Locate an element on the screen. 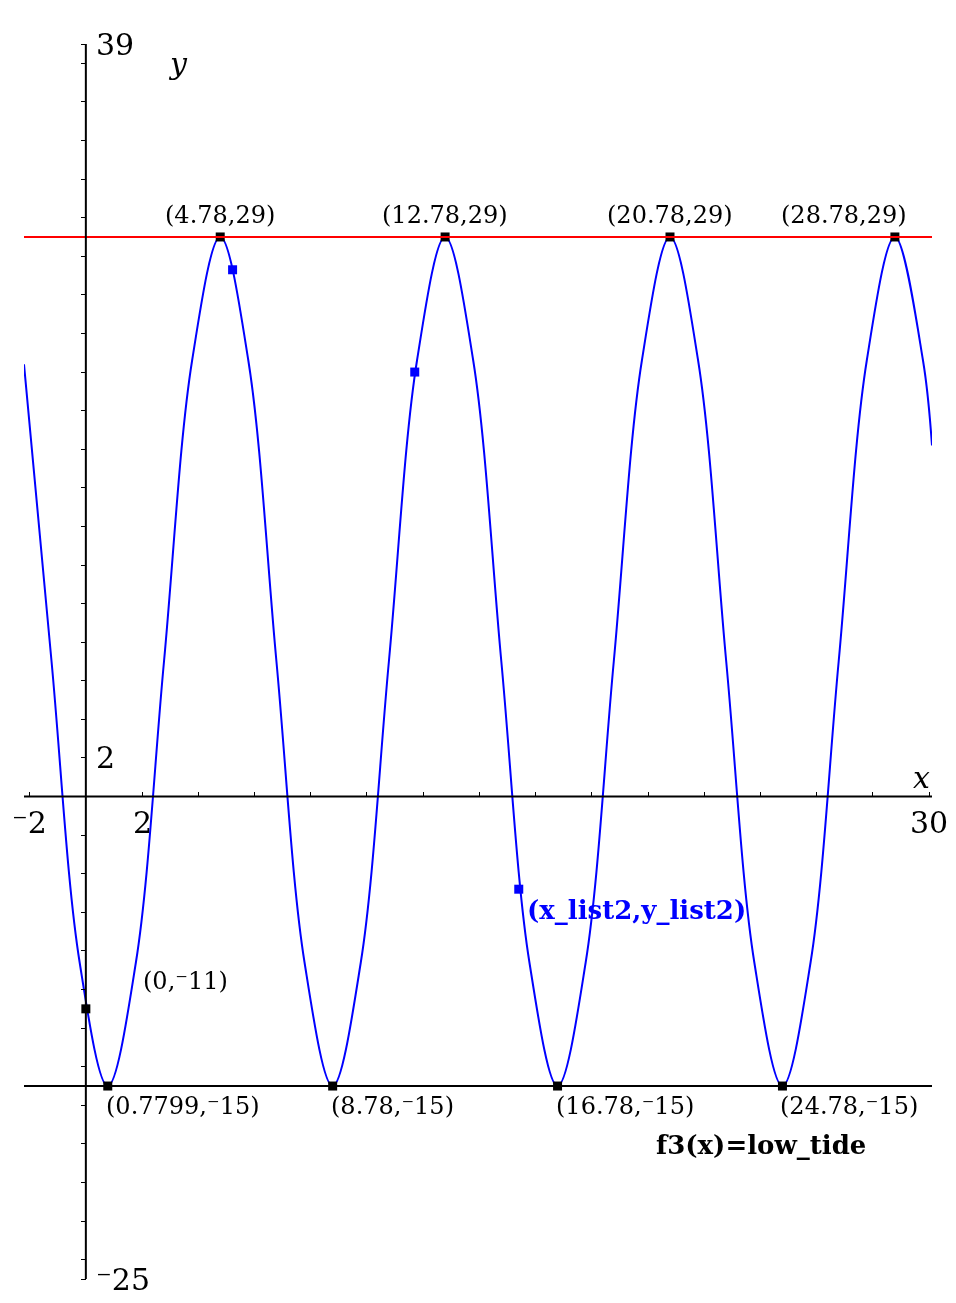 This screenshot has width=956, height=1303. annotation: (16.78,⁻15) is located at coordinates (625, 1106).